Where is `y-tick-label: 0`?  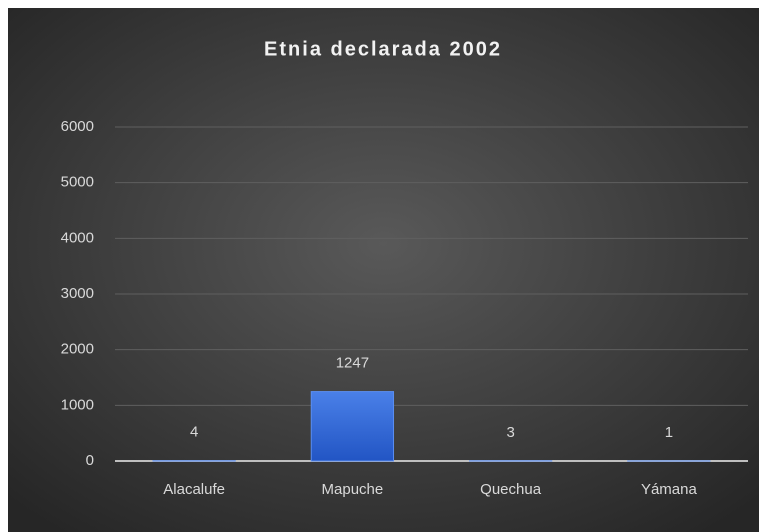 y-tick-label: 0 is located at coordinates (90, 460).